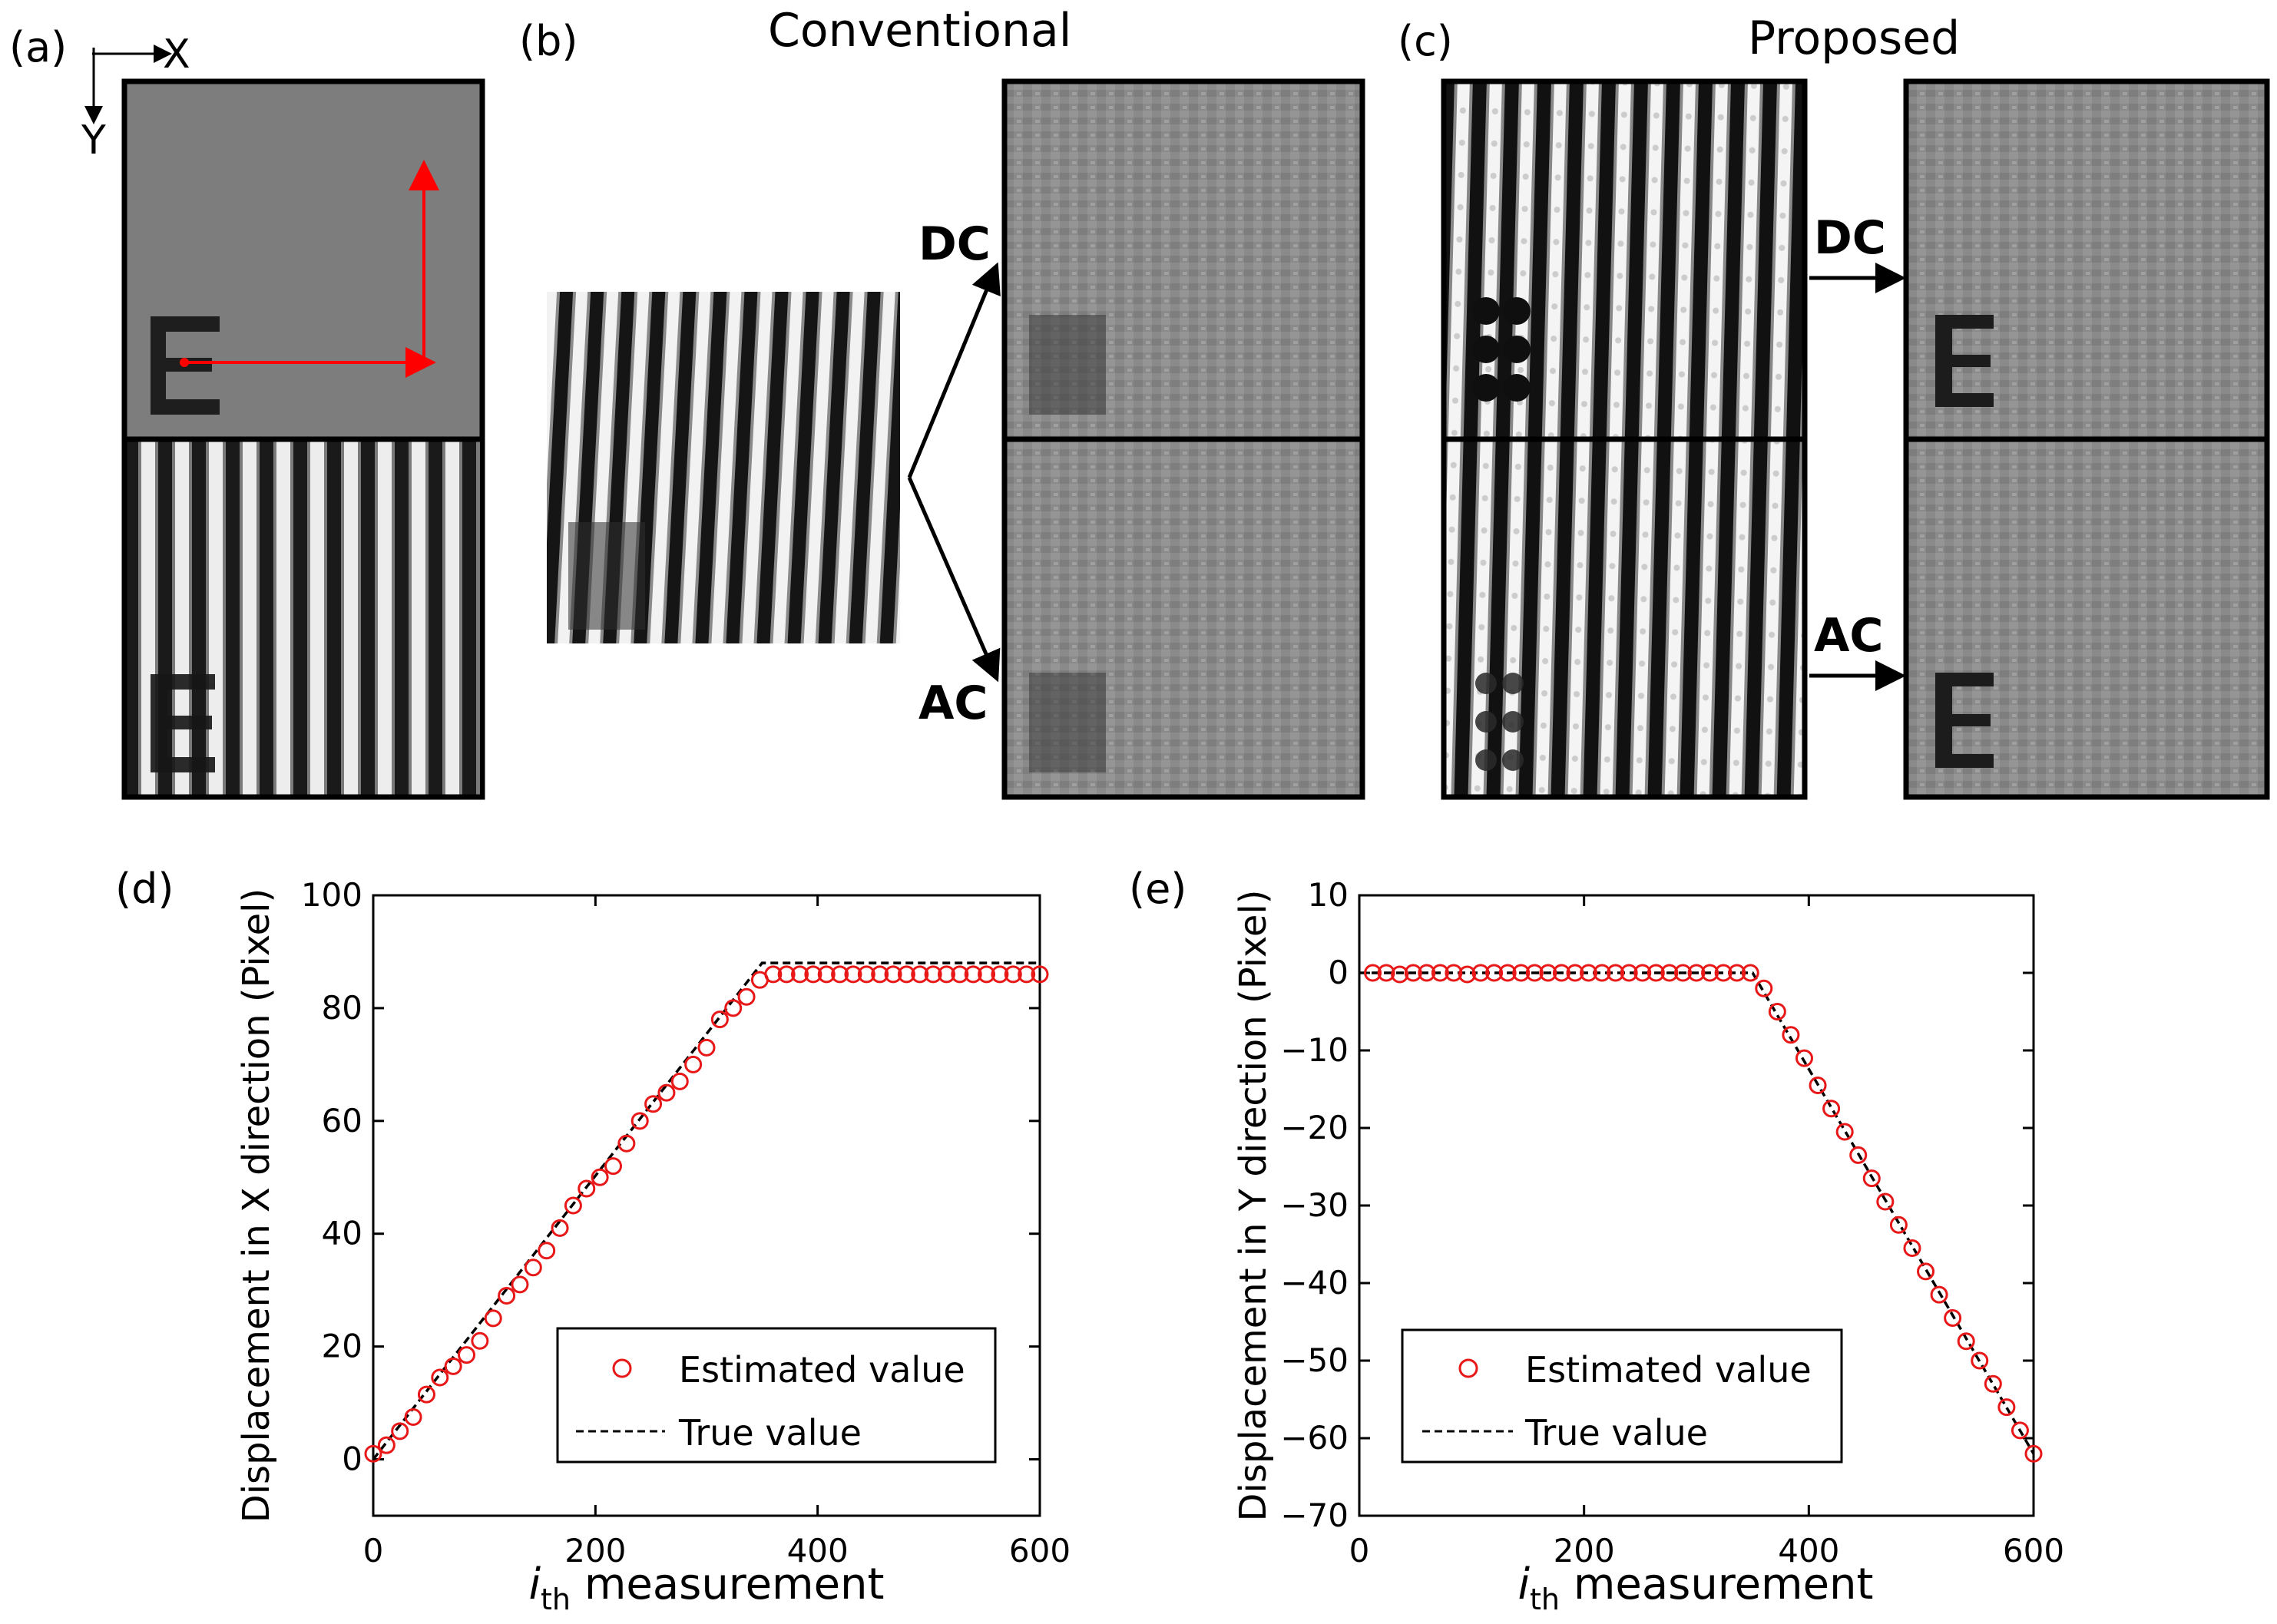  Describe the element at coordinates (706, 1588) in the screenshot. I see `chart-d-xlabel: ith measurement` at that location.